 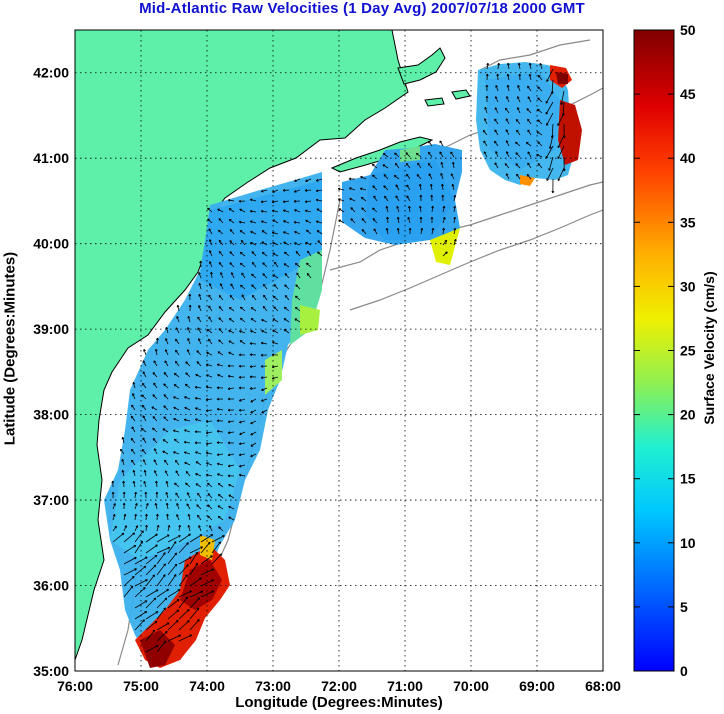 I want to click on colorbar-tick-label: 5, so click(x=684, y=607).